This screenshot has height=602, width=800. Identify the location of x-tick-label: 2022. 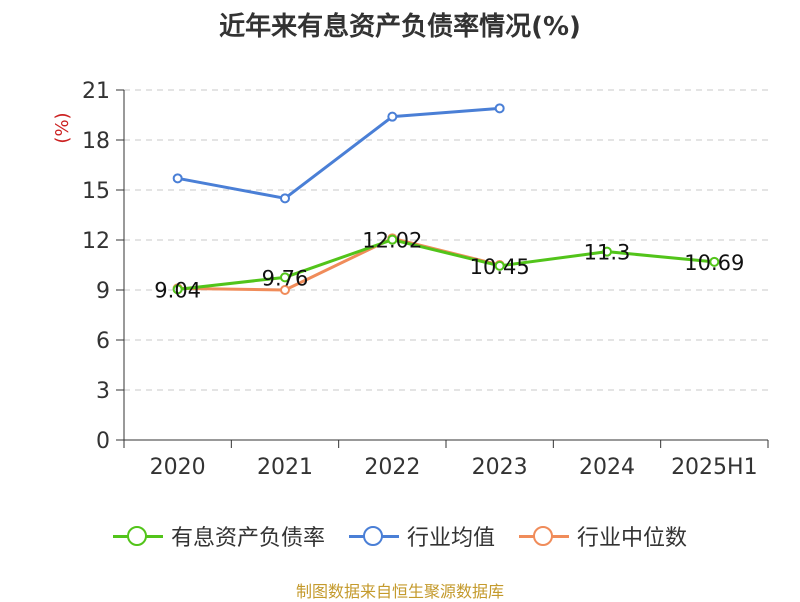
(392, 467).